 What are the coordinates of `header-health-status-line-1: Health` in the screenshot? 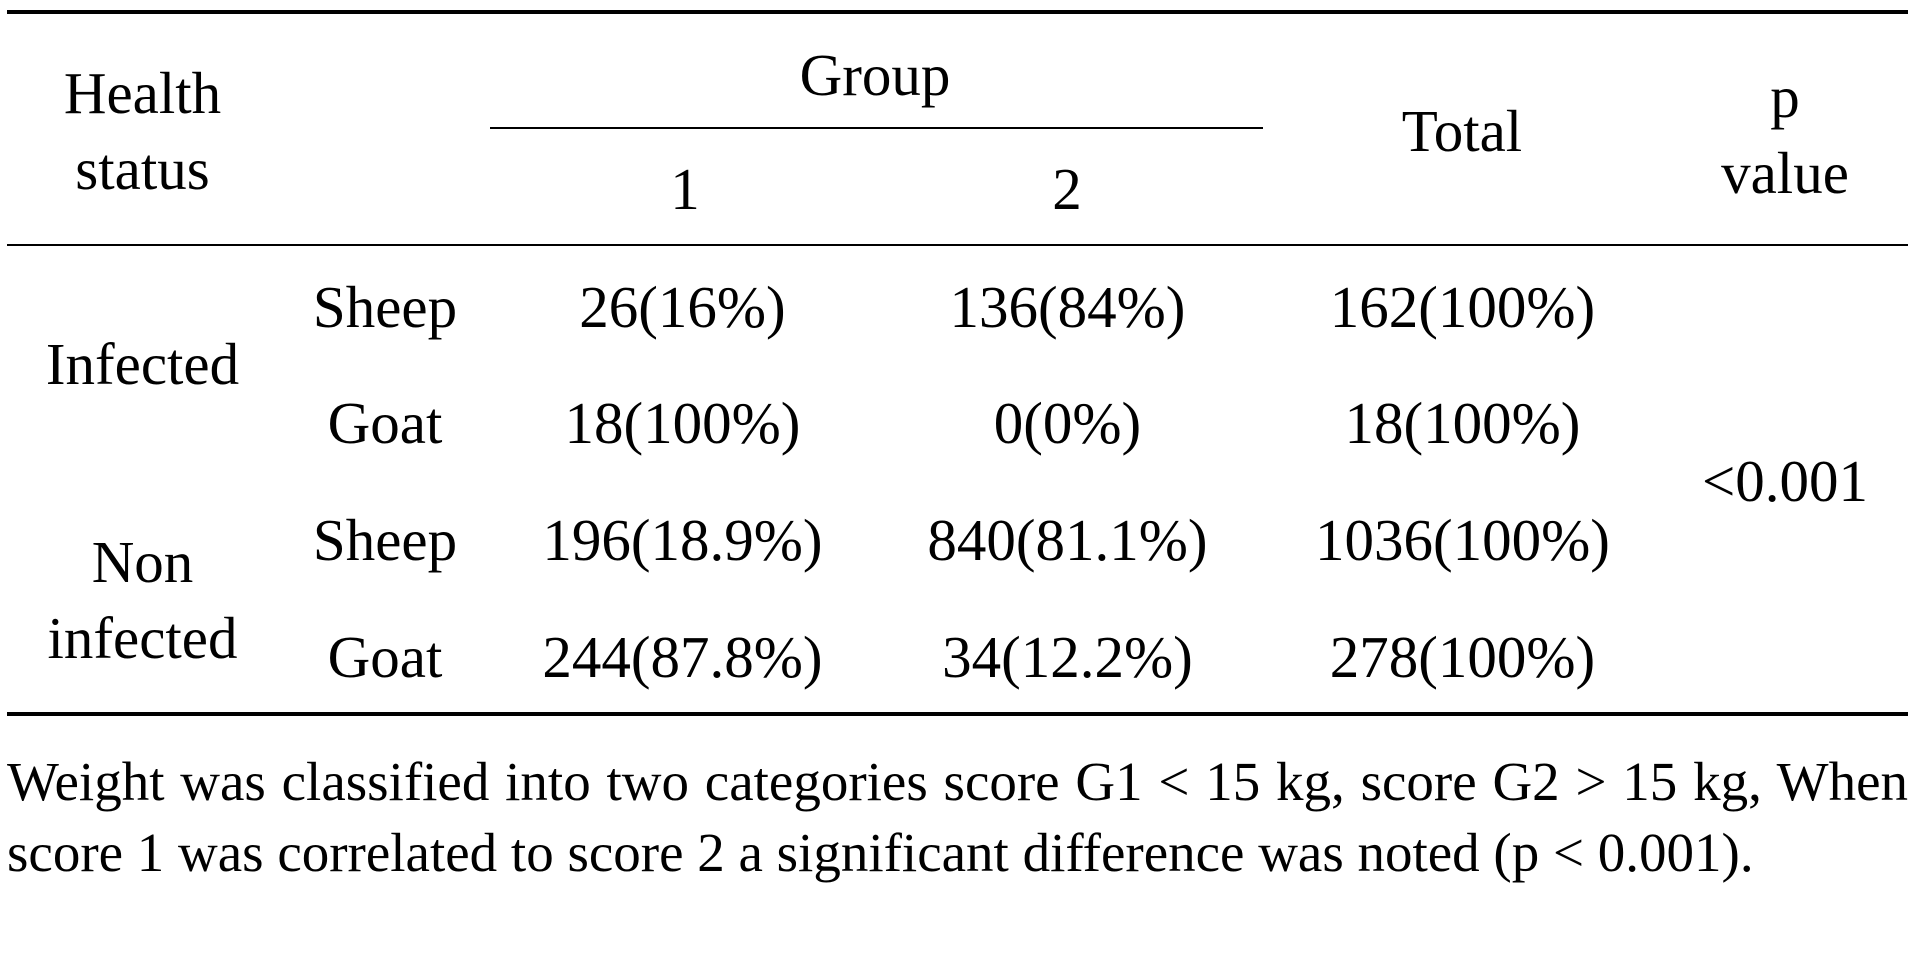 It's located at (142, 93).